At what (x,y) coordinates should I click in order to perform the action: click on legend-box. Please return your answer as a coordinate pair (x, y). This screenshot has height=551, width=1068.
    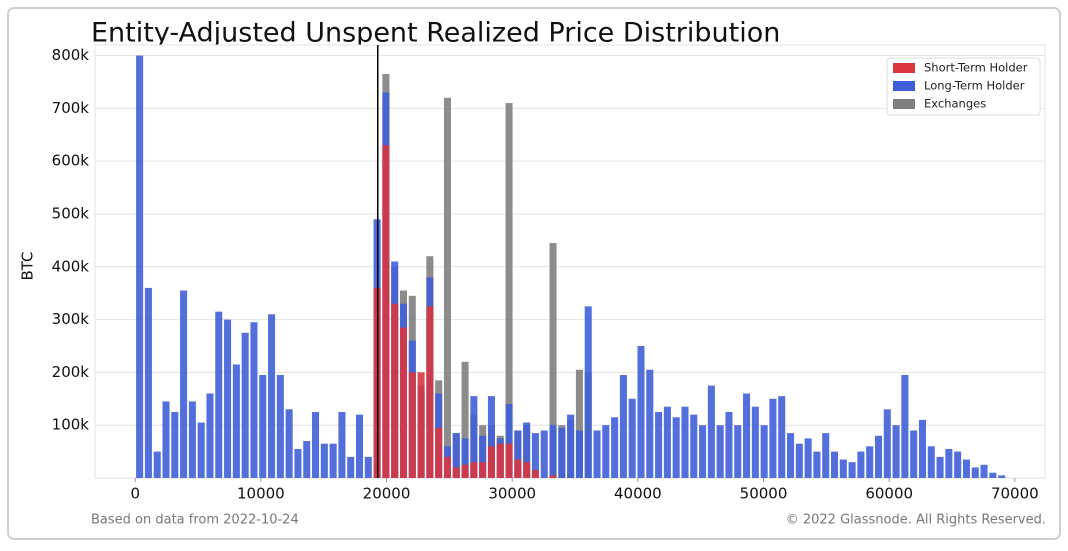
    Looking at the image, I should click on (963, 86).